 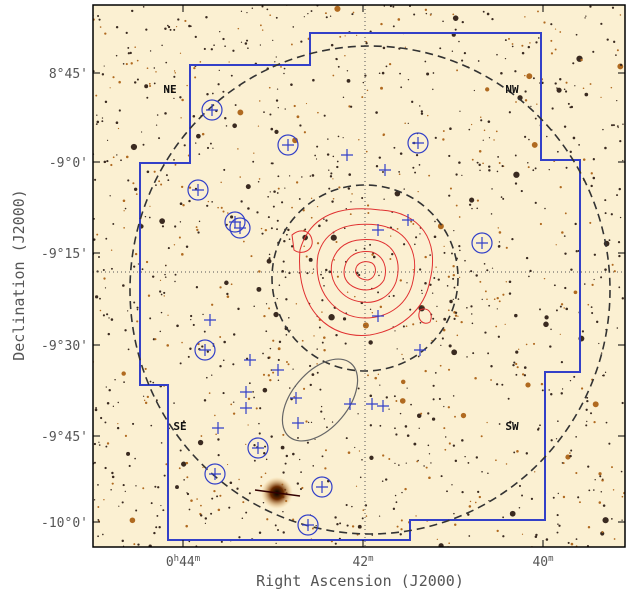 What do you see at coordinates (170, 562) in the screenshot?
I see `tick-label-part: 0` at bounding box center [170, 562].